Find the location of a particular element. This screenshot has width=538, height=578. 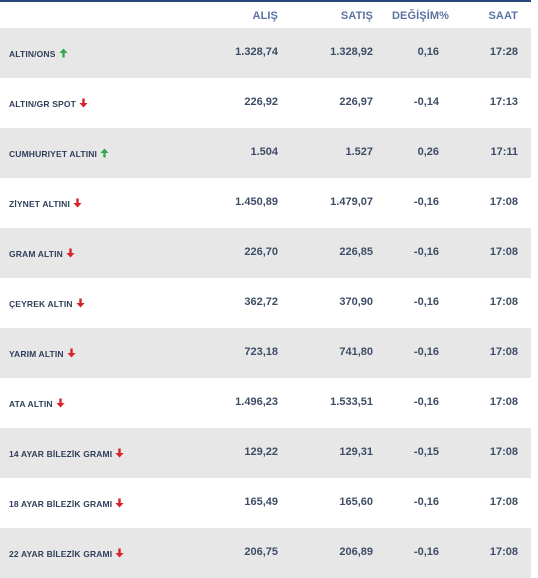

buy-price: 129,22 is located at coordinates (261, 452).